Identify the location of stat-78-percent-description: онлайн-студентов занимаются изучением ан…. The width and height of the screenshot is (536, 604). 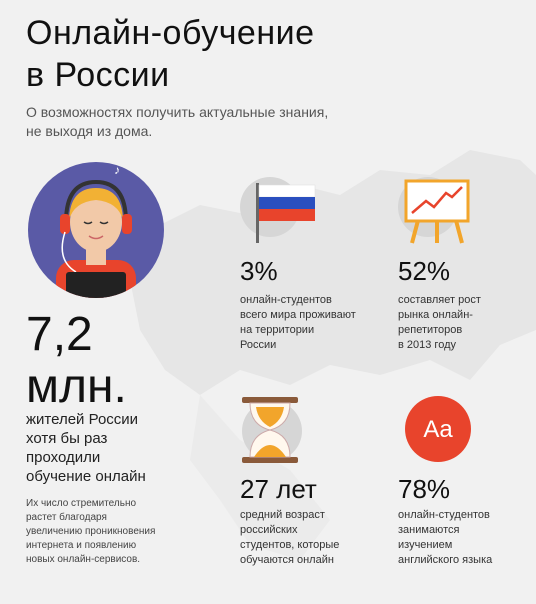
(445, 537).